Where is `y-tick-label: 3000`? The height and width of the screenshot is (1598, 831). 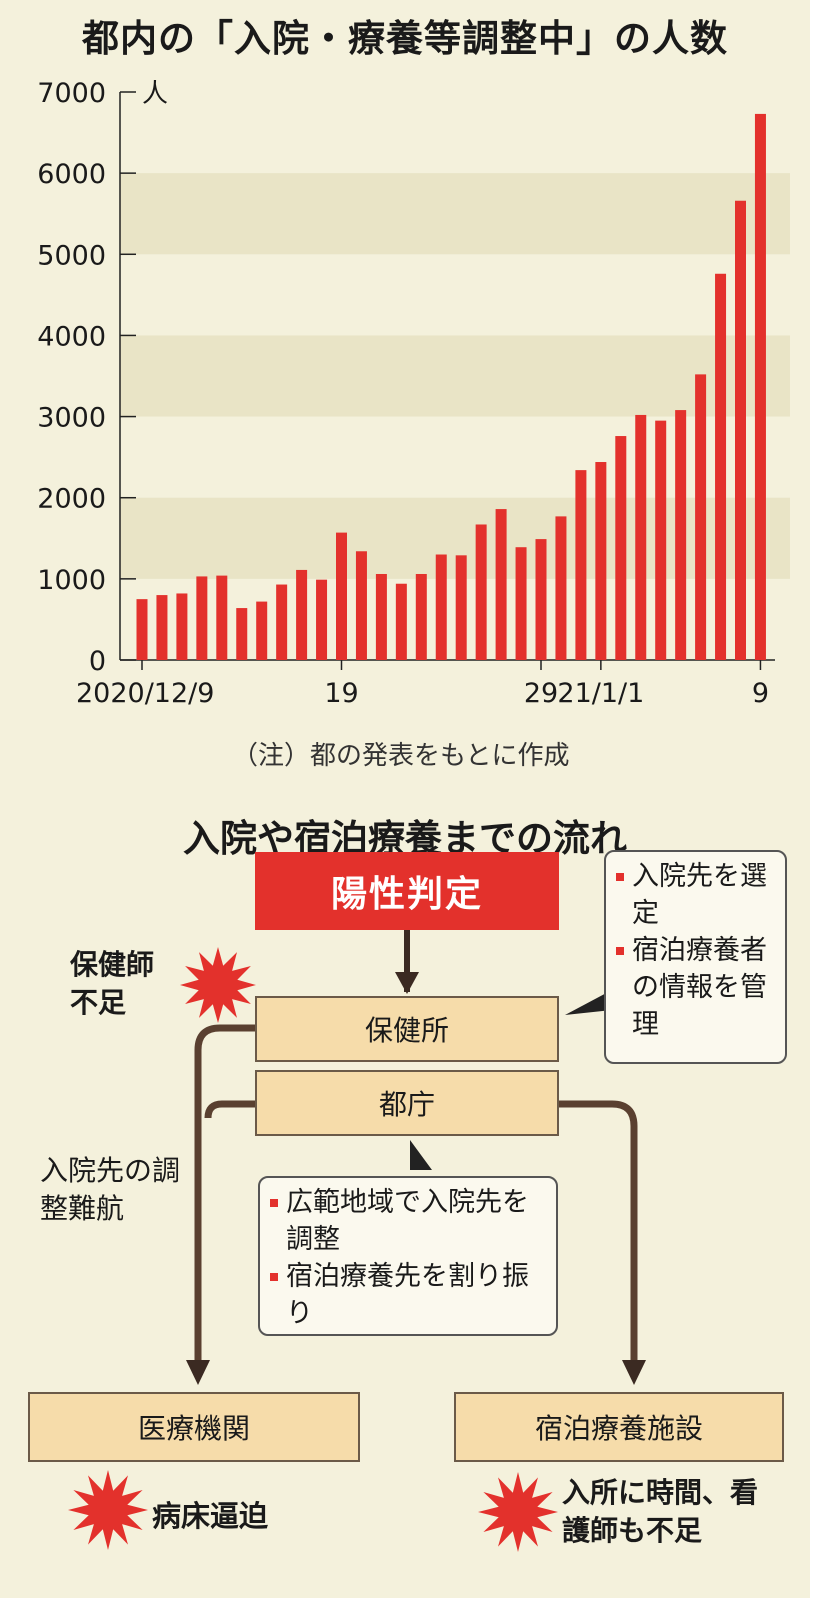 y-tick-label: 3000 is located at coordinates (71, 418).